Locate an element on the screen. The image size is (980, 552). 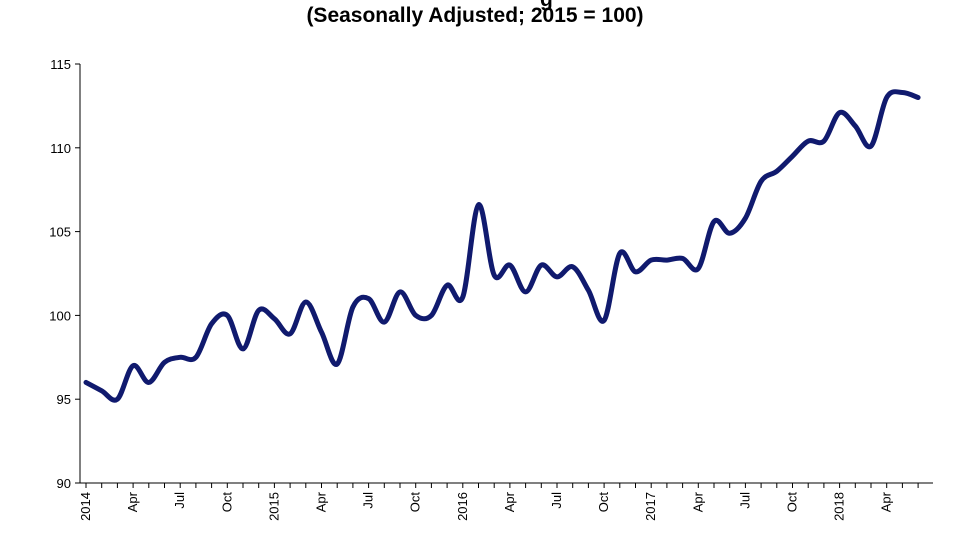
y-tick-label: 90 is located at coordinates (64, 483).